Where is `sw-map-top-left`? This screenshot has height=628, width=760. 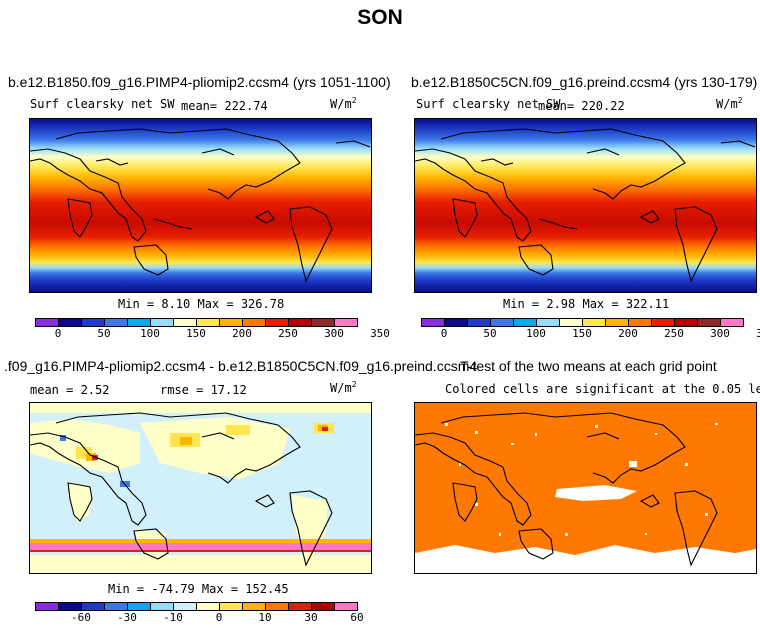
sw-map-top-left is located at coordinates (200, 205).